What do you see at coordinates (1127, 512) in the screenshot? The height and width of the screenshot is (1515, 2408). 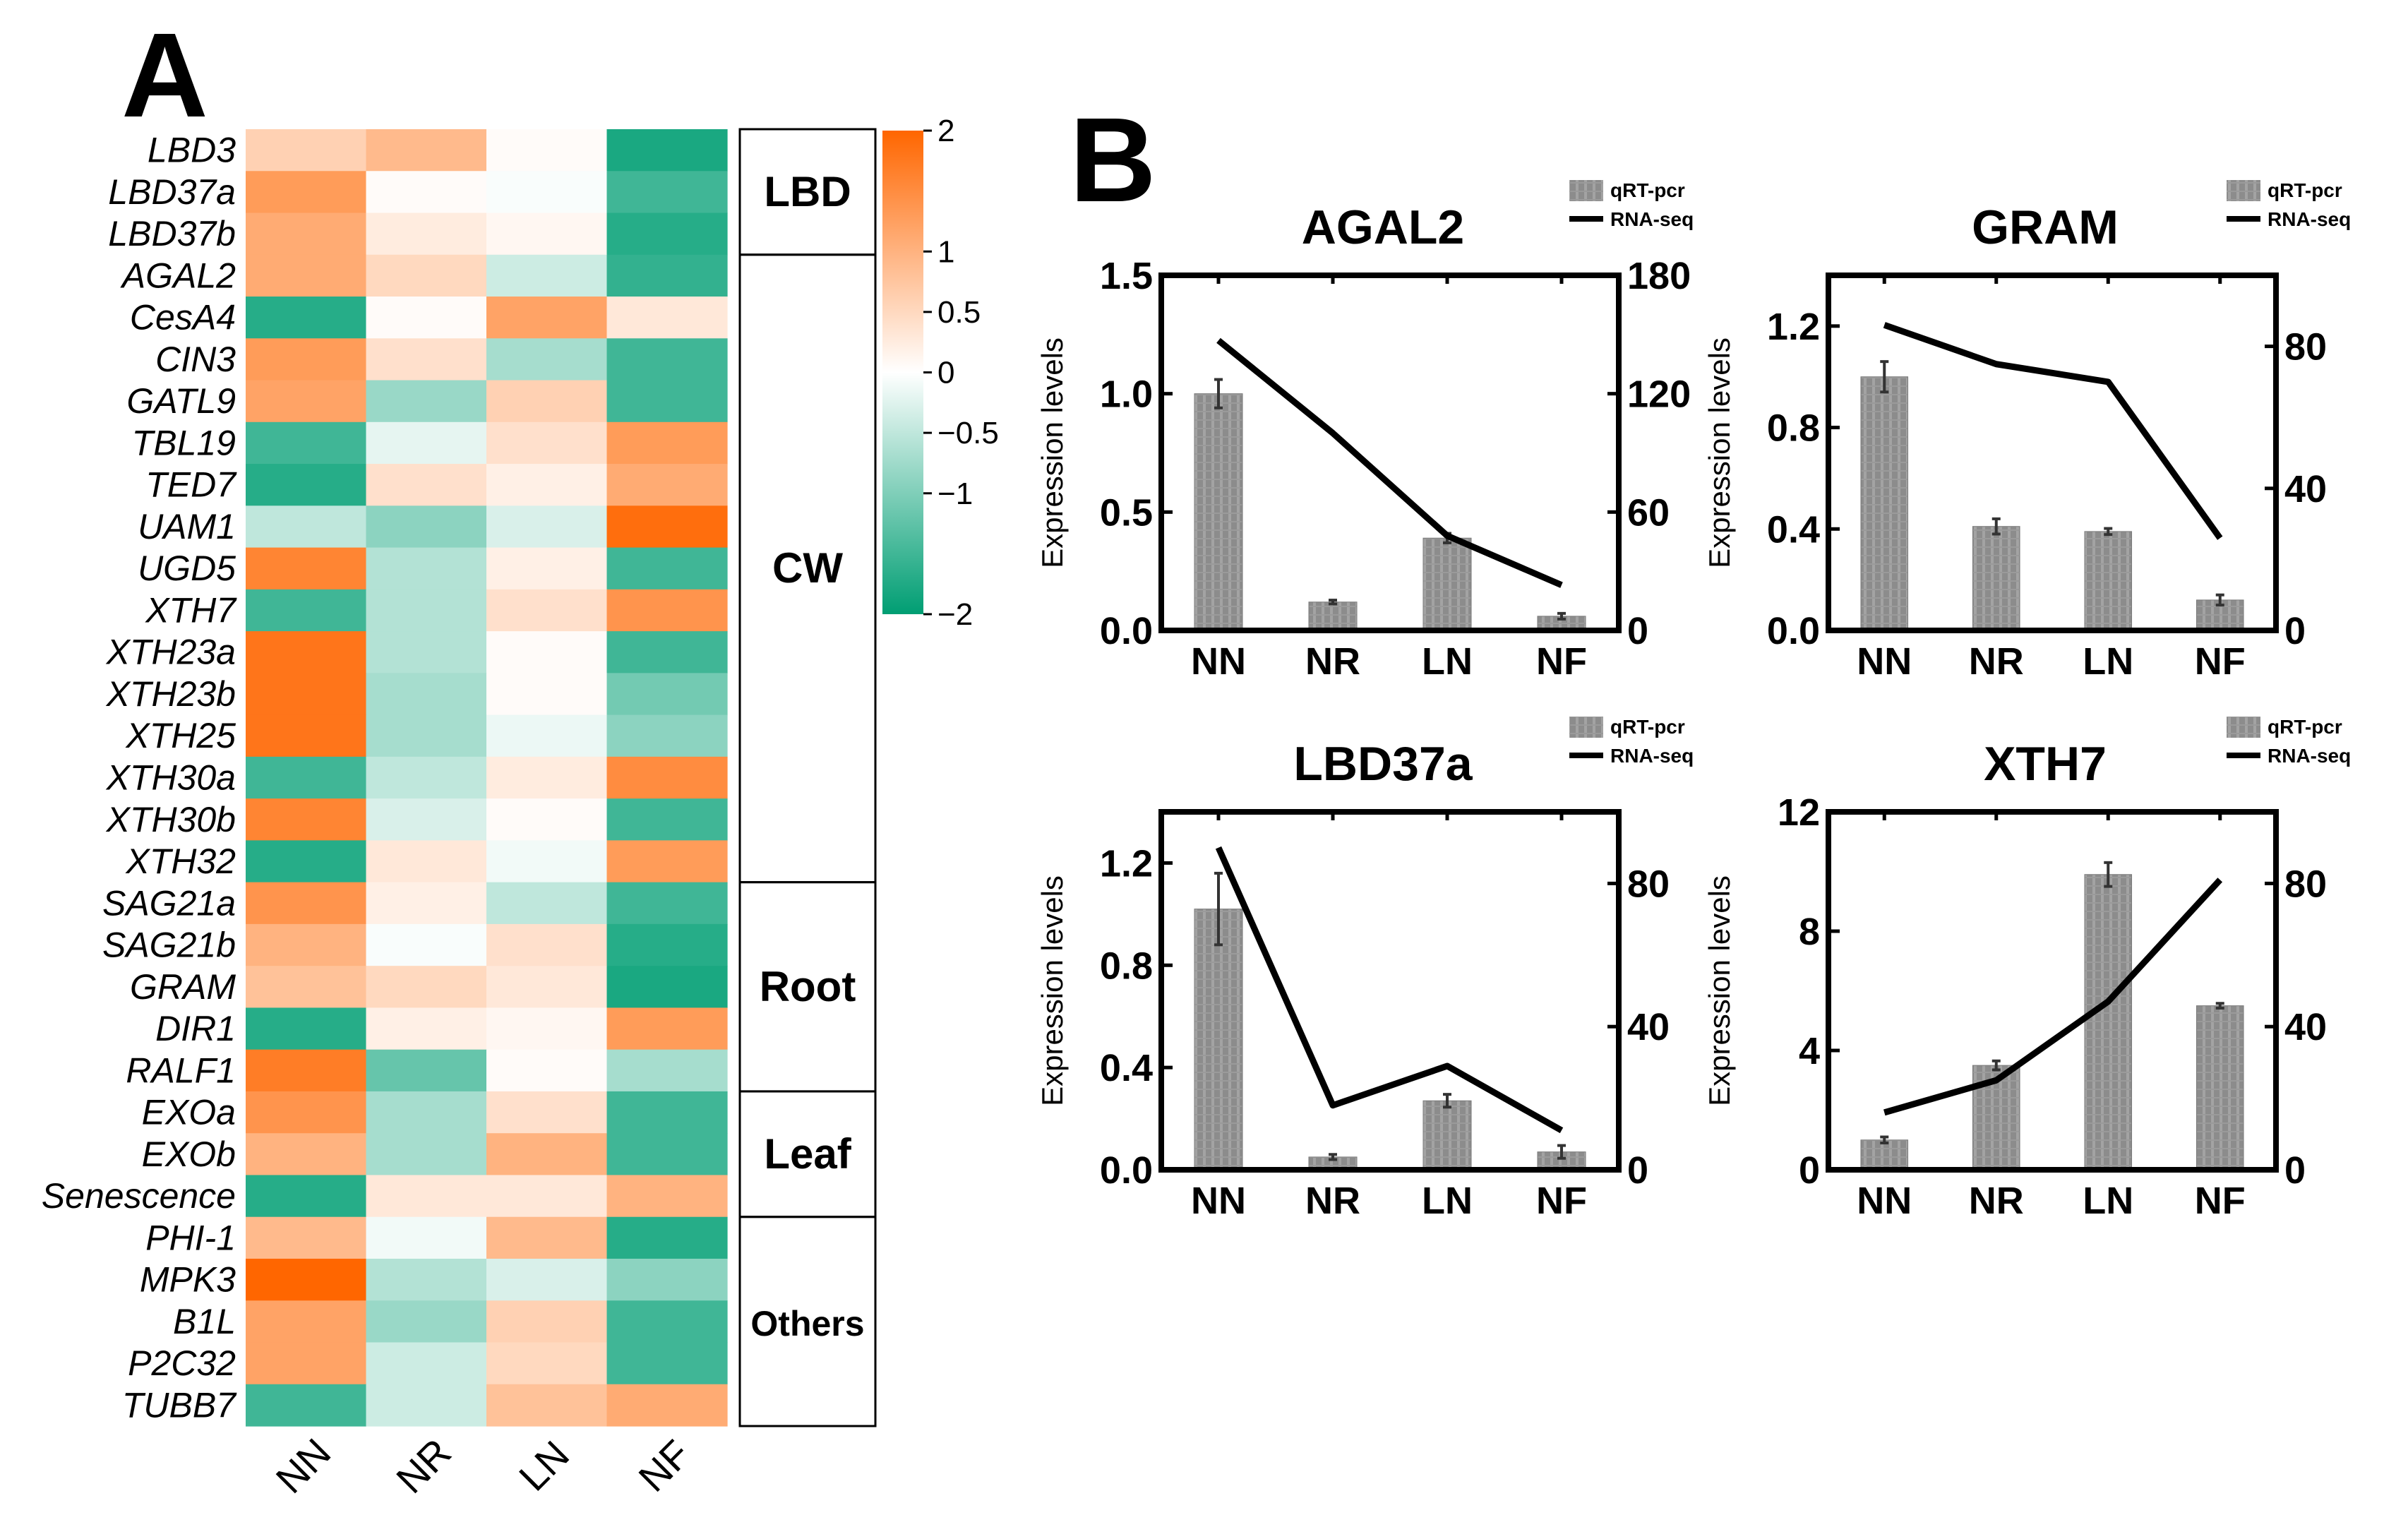 I see `y-tick-label: 0.5` at bounding box center [1127, 512].